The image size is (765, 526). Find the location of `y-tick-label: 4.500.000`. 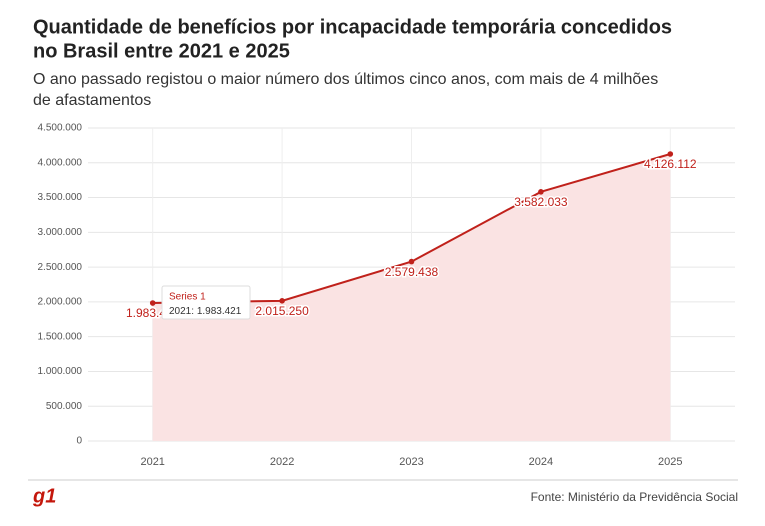

y-tick-label: 4.500.000 is located at coordinates (60, 128).